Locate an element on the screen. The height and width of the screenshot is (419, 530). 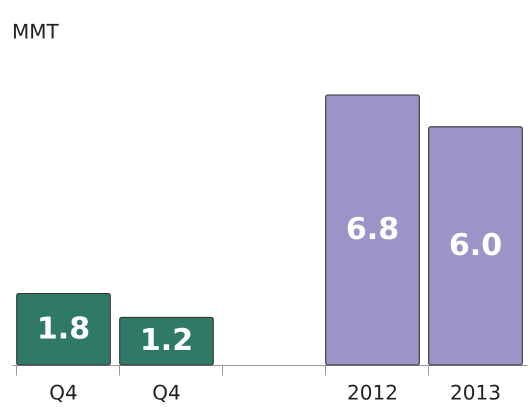
data-label: 1.2 is located at coordinates (167, 340).